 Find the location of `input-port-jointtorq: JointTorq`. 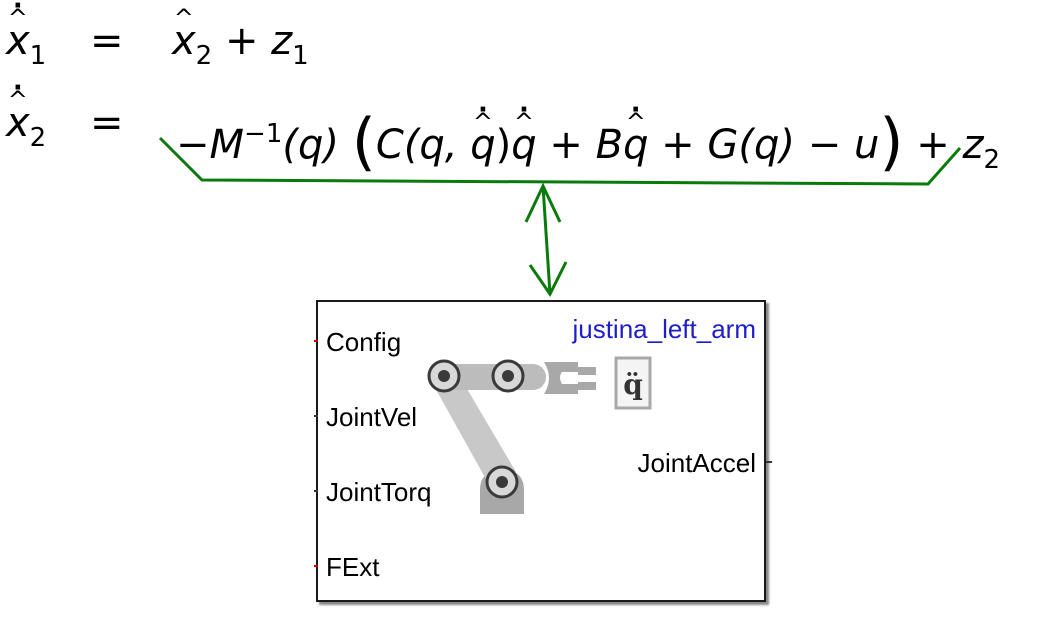

input-port-jointtorq: JointTorq is located at coordinates (379, 492).